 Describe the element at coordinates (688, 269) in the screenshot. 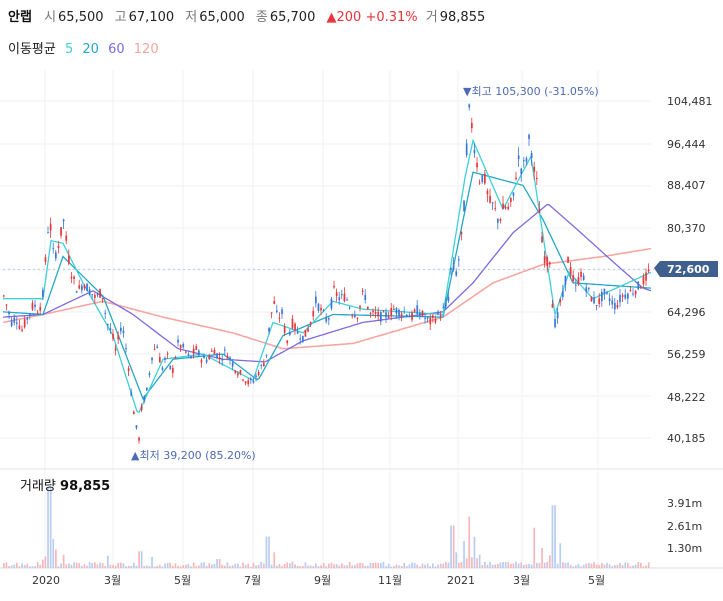

I see `current-price-label: 72,600` at that location.